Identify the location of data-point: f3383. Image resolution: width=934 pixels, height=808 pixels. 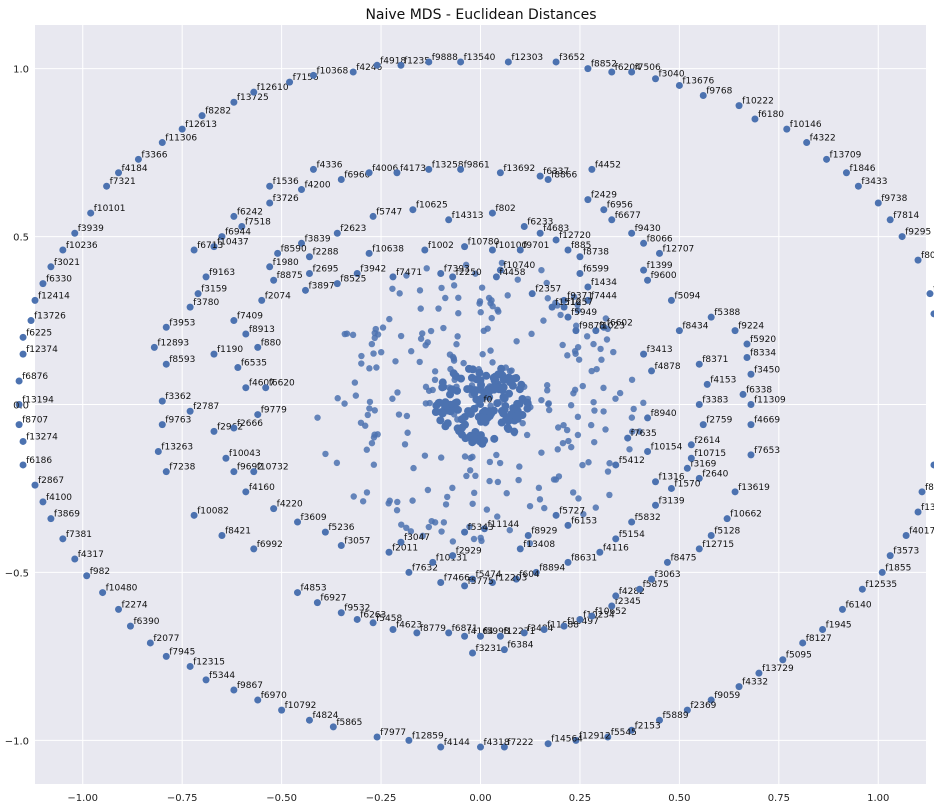
(711, 402).